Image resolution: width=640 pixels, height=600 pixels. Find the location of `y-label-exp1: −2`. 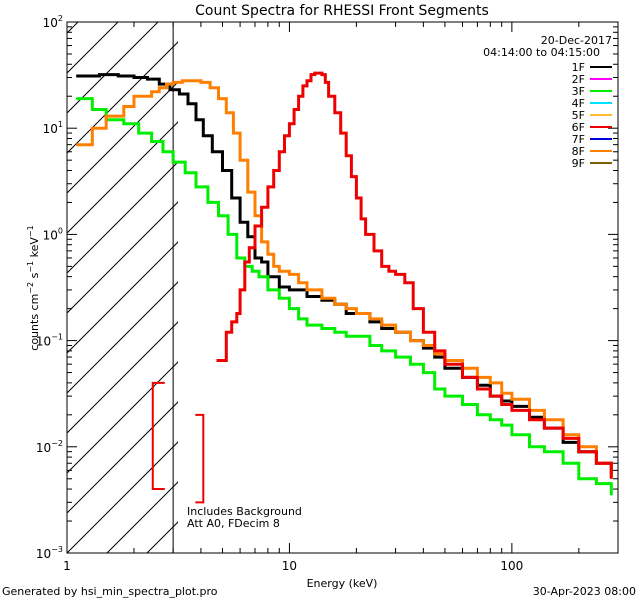

y-label-exp1: −2 is located at coordinates (30, 288).